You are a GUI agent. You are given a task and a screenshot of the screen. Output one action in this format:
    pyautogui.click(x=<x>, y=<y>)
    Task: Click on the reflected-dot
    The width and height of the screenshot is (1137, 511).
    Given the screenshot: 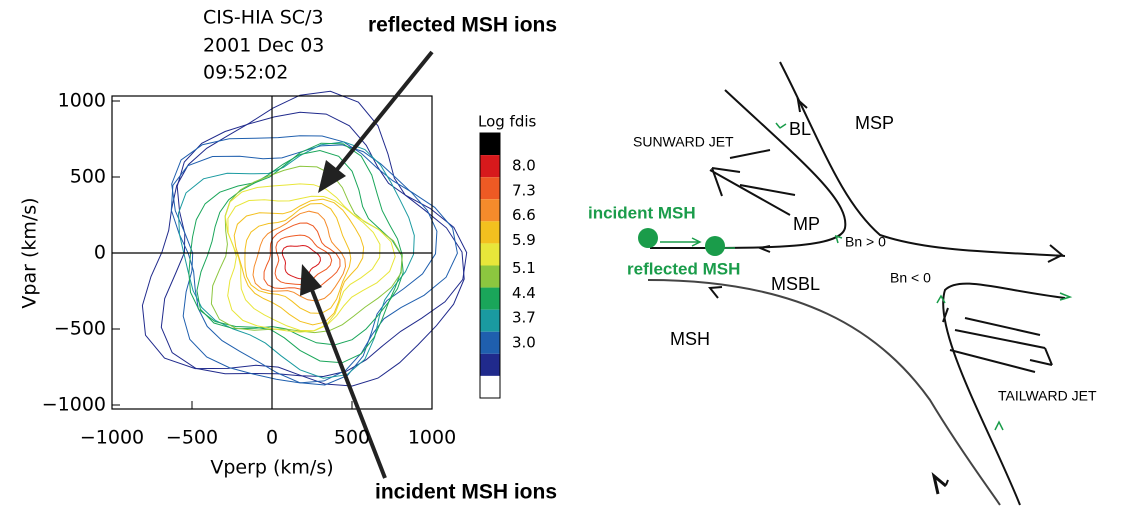 What is the action you would take?
    pyautogui.click(x=715, y=246)
    